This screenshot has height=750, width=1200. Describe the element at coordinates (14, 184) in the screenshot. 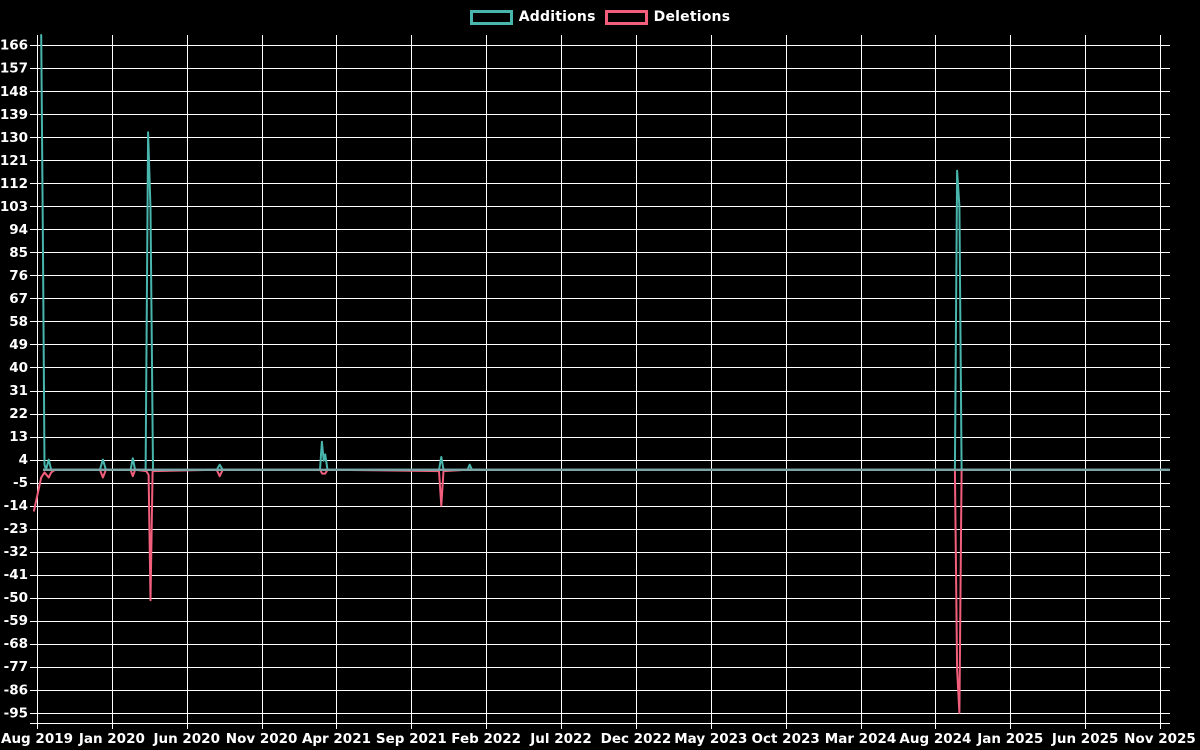

I see `y-tick-label: 112` at that location.